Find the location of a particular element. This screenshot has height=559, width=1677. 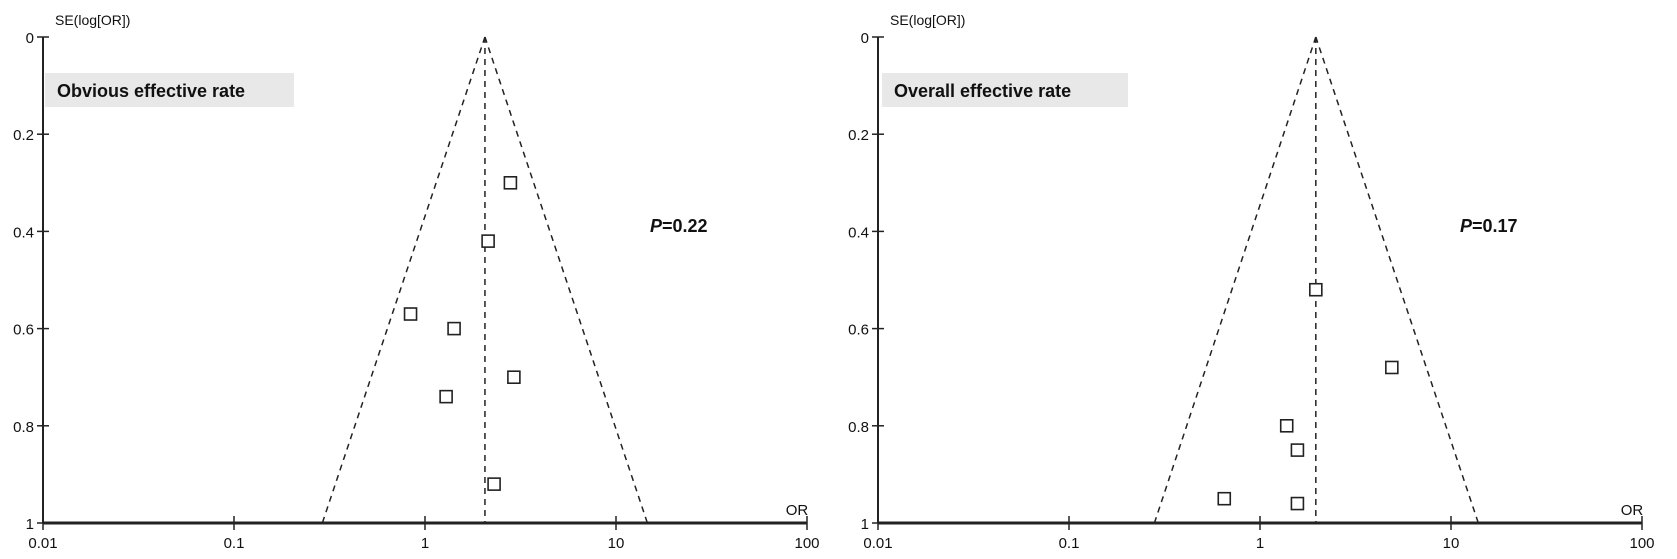

p-value-label: P=0.22 is located at coordinates (679, 226).